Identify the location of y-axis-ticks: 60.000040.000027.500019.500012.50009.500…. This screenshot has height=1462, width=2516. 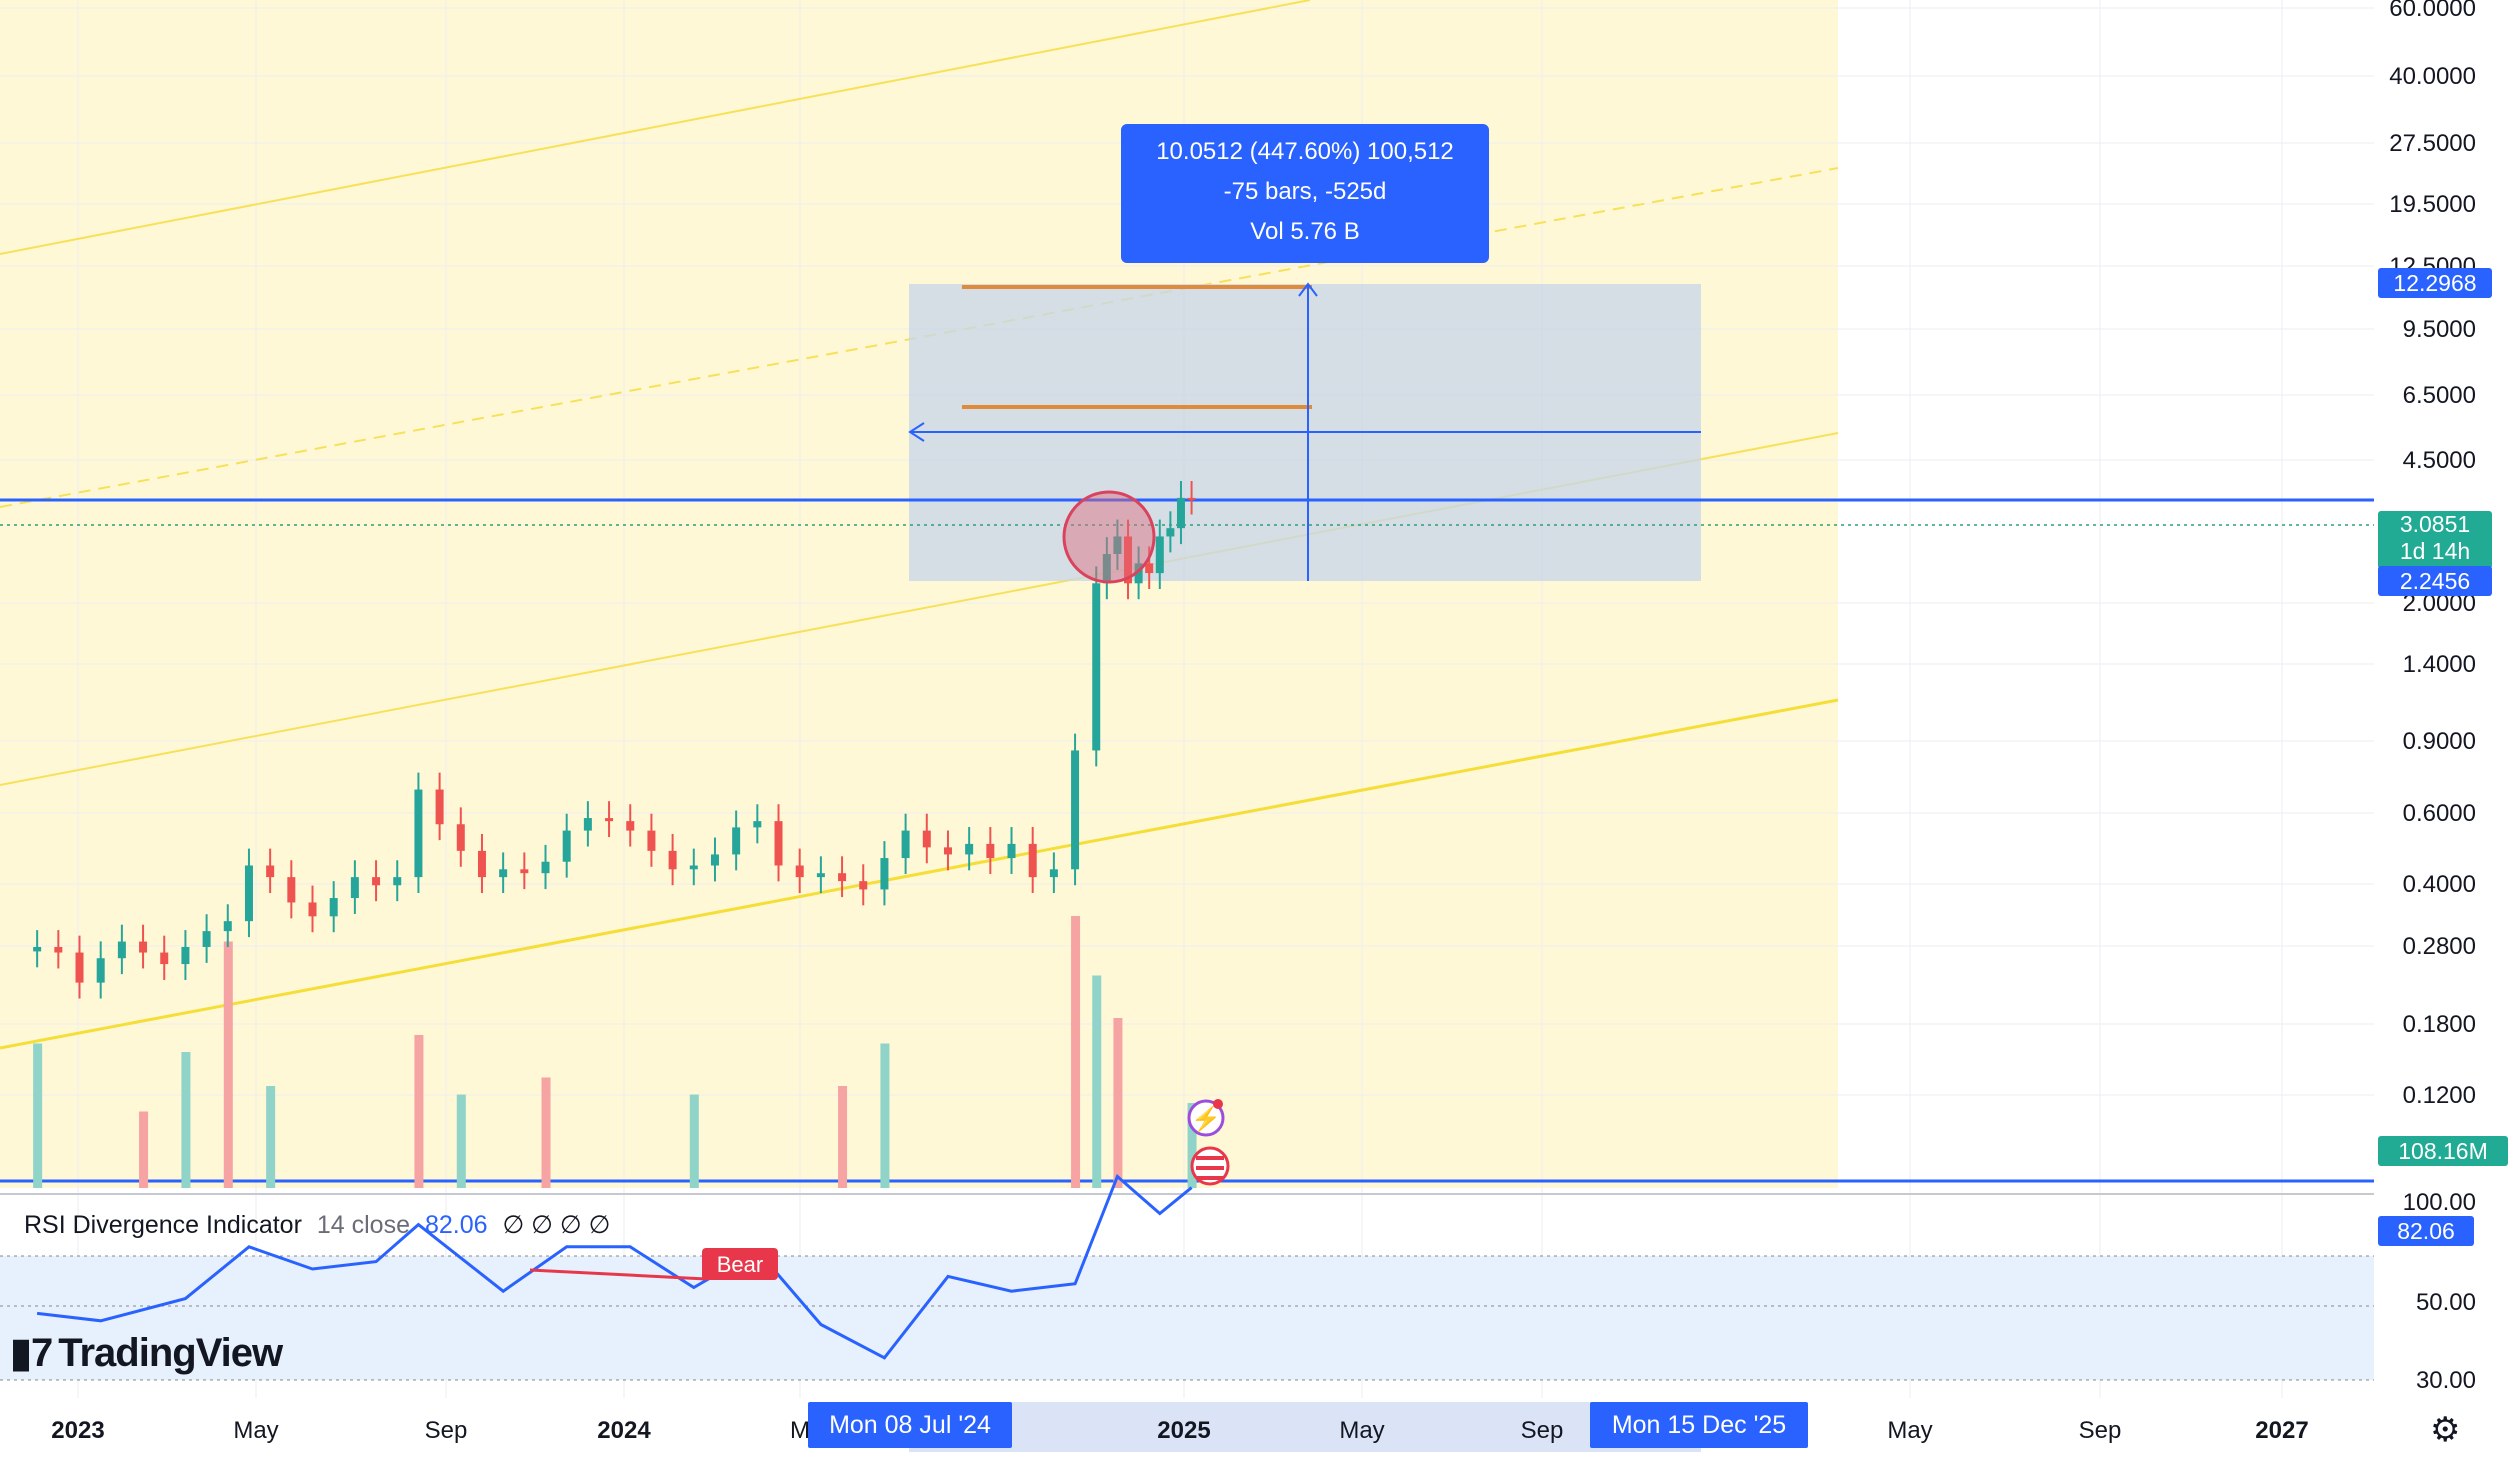
(2432, 697).